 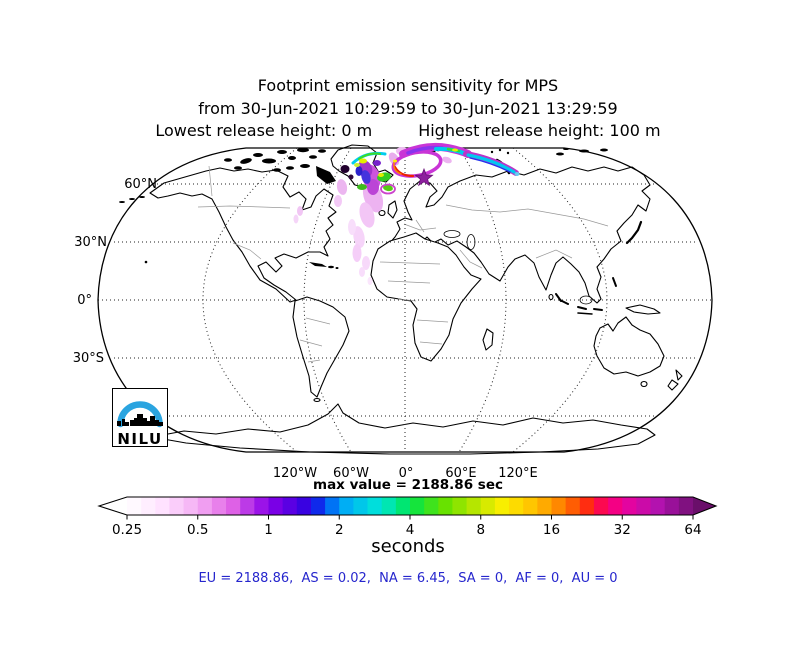 What do you see at coordinates (295, 473) in the screenshot?
I see `lon-label-120w: 120°W` at bounding box center [295, 473].